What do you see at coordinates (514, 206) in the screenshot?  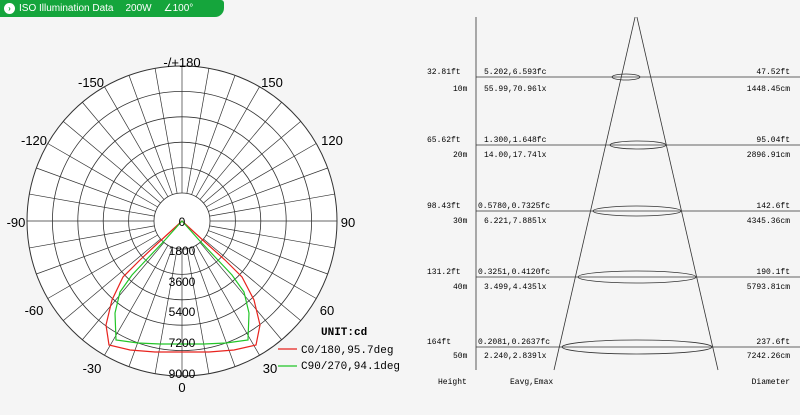 I see `fc-30m: 0.5780,0.7325fc` at bounding box center [514, 206].